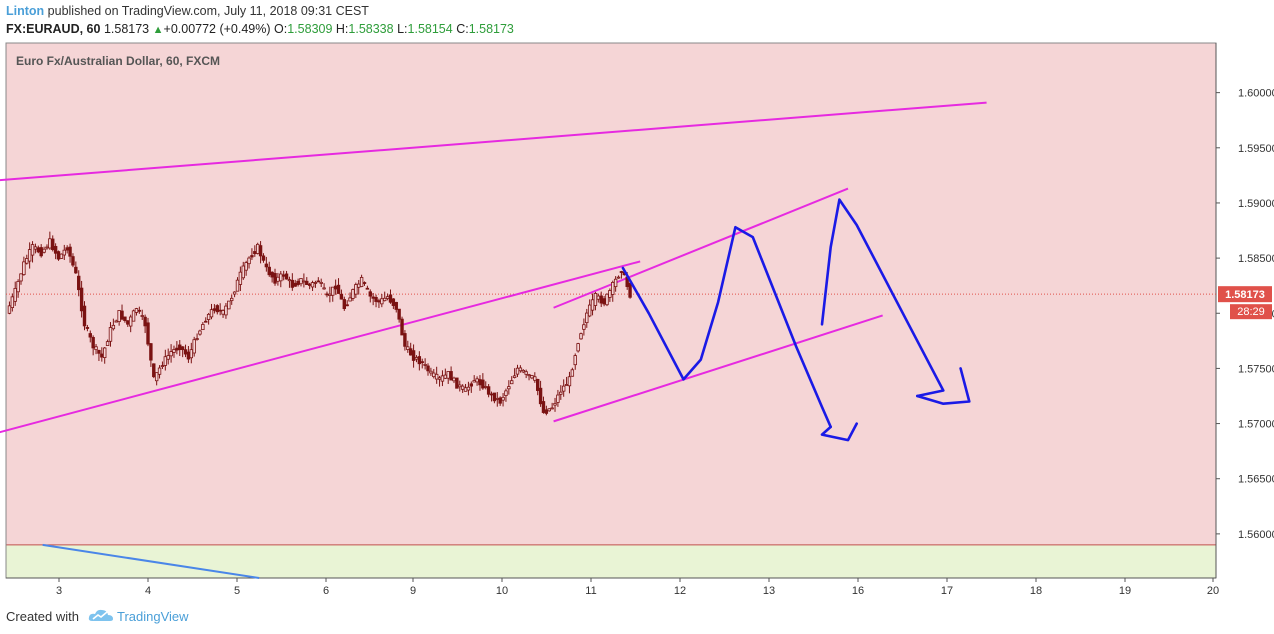  I want to click on symbol-label: FX:EURAUD, 60, so click(53, 29).